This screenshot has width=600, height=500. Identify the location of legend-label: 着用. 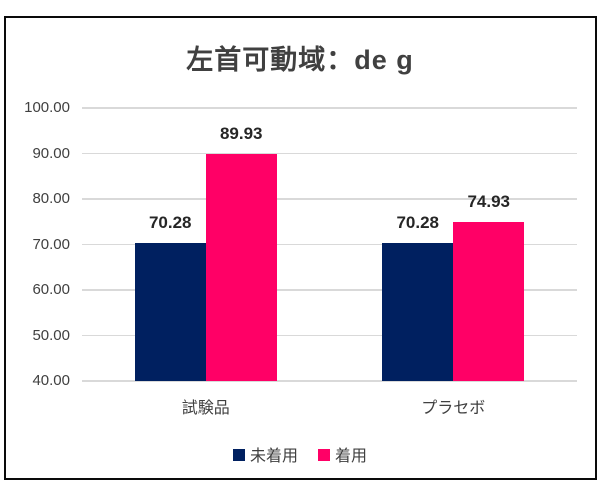
(351, 456).